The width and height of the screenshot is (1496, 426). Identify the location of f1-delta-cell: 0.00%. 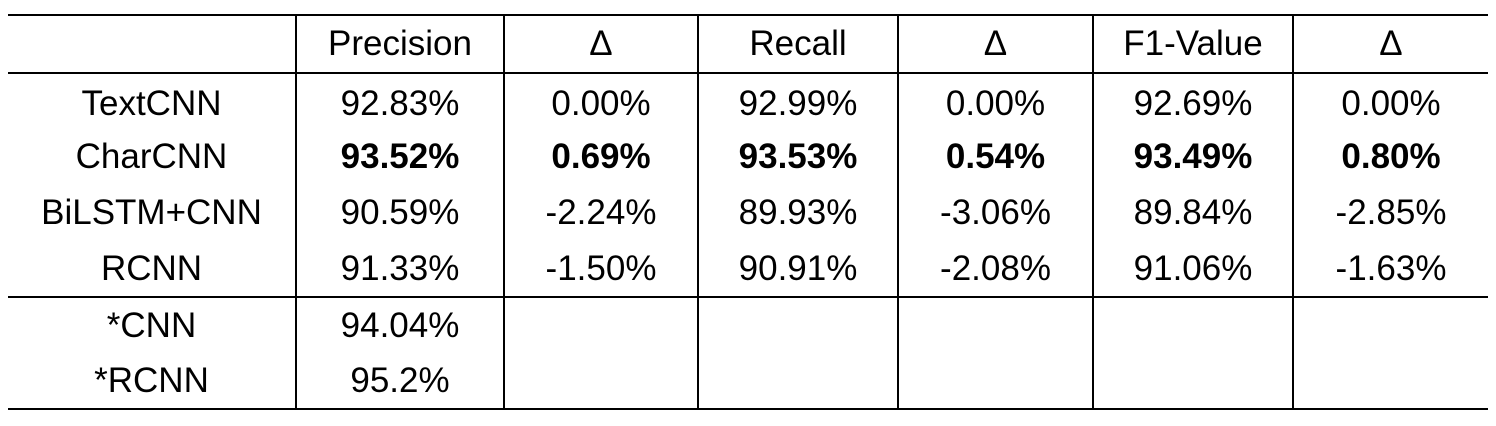
(1390, 101).